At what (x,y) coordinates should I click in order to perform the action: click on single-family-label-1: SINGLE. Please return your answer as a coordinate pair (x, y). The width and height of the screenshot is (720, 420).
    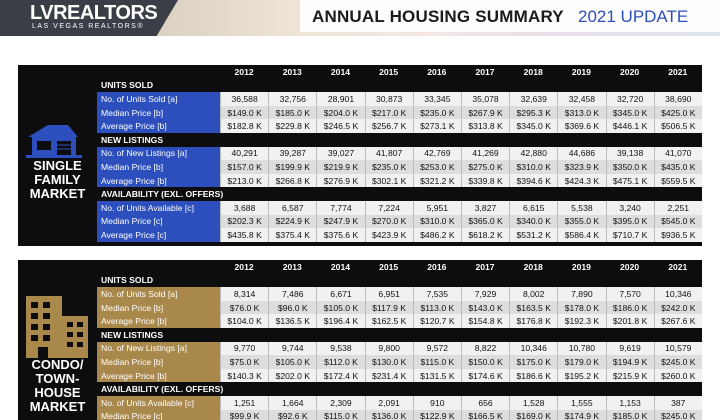
    Looking at the image, I should click on (57, 165).